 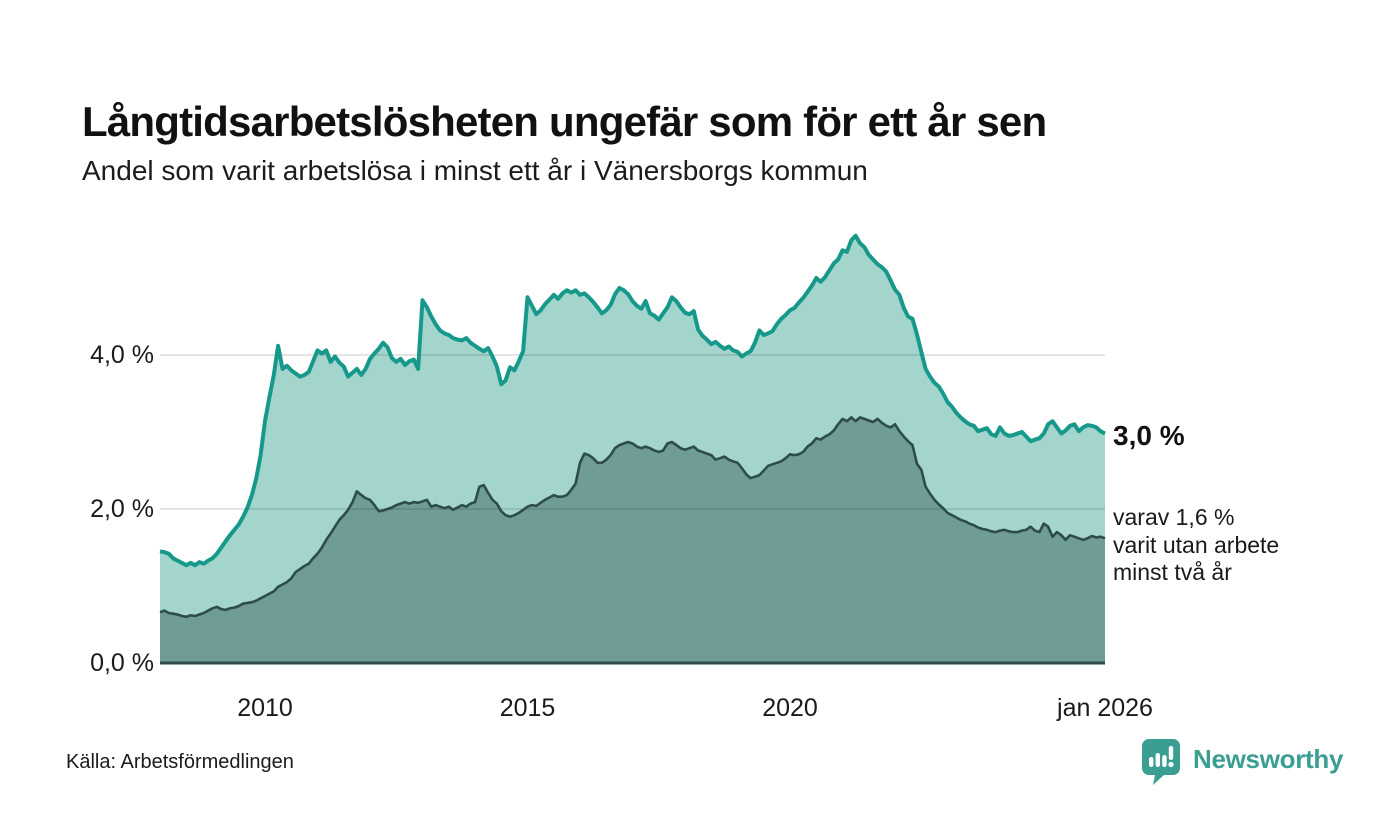 I want to click on newsworthy-logo-icon, so click(x=1161, y=762).